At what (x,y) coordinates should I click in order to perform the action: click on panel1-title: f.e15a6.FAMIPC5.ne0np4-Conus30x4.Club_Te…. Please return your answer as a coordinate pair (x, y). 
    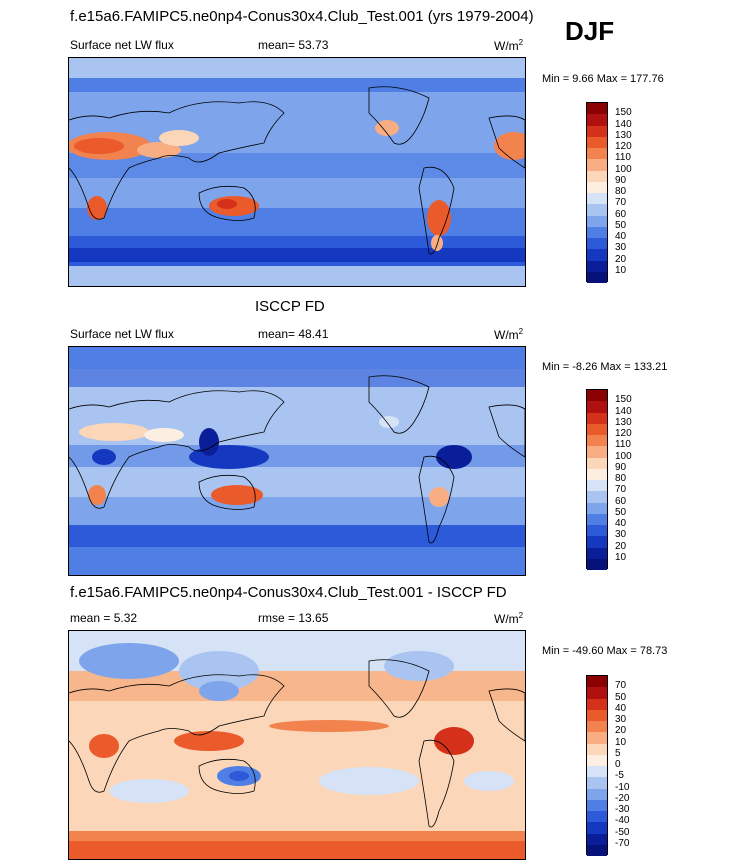
    Looking at the image, I should click on (302, 16).